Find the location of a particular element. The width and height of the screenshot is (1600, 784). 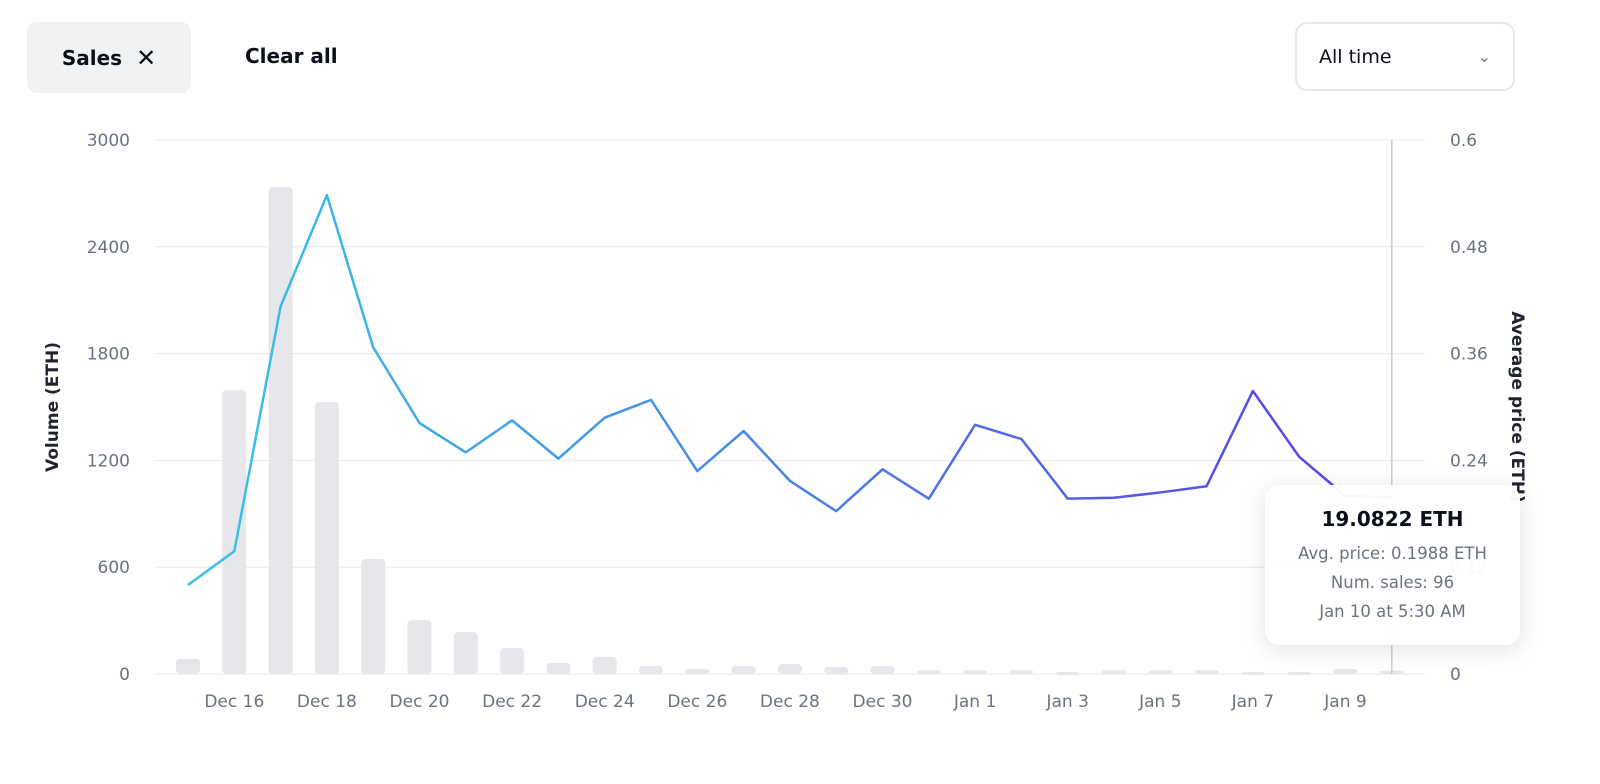

y-tick-label: 2400 is located at coordinates (108, 248).